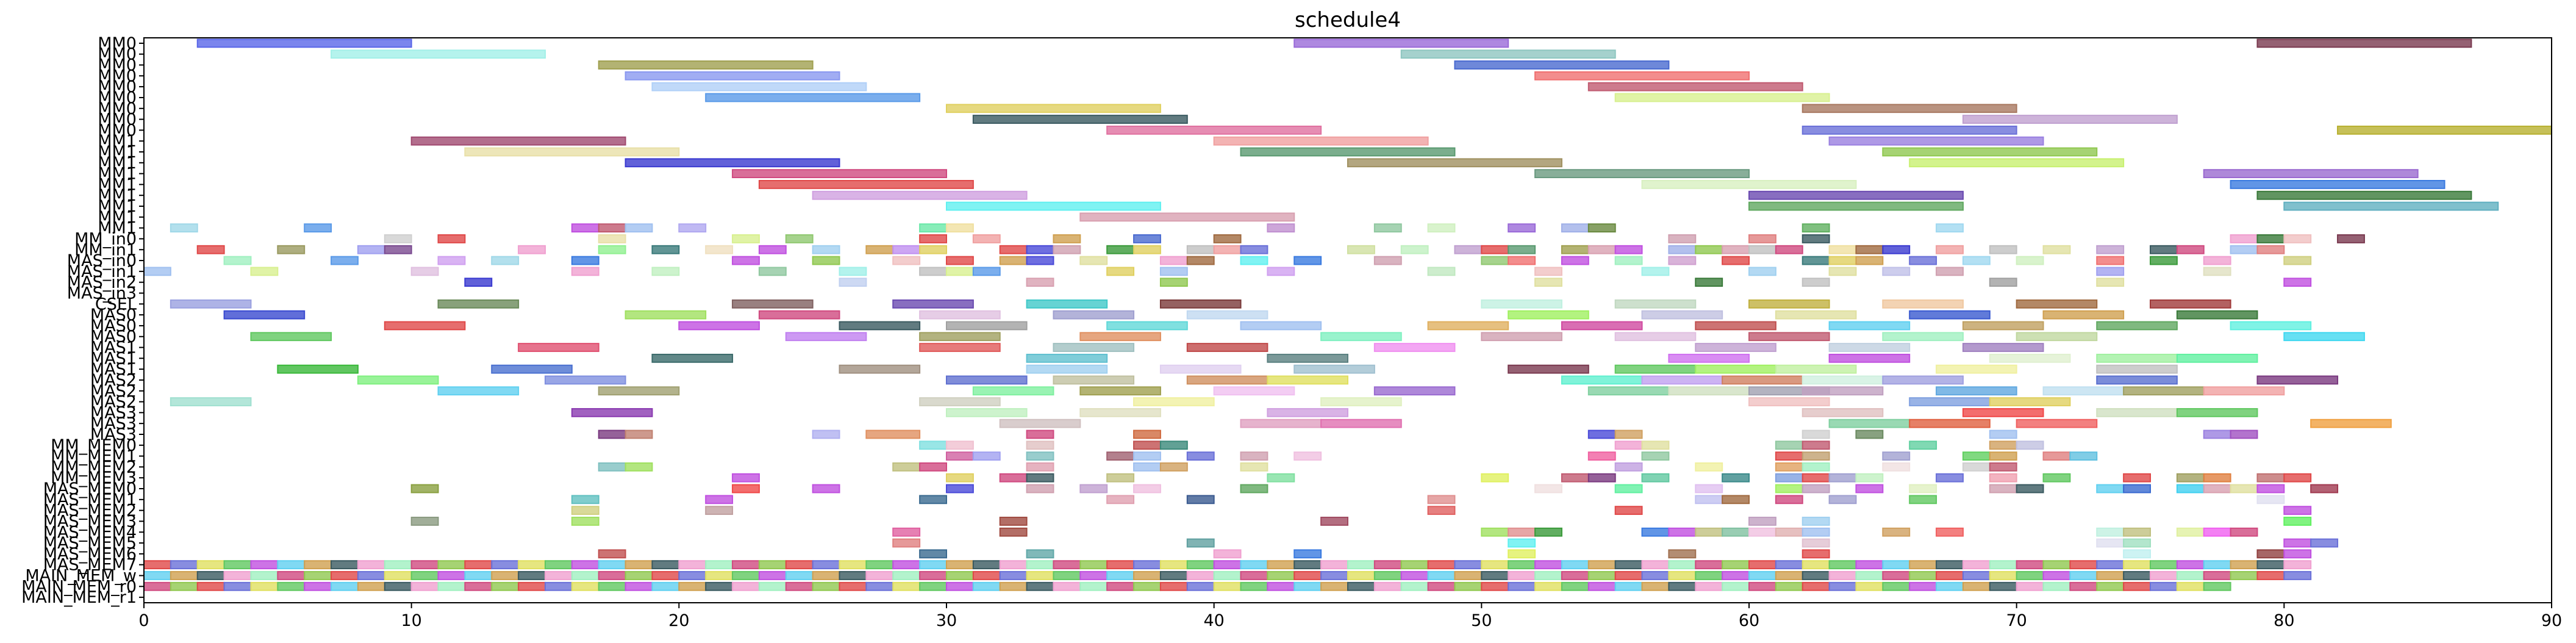  What do you see at coordinates (1350, 616) in the screenshot?
I see `x-axis: 0 10 20 30 40 50 60 70 80 90` at bounding box center [1350, 616].